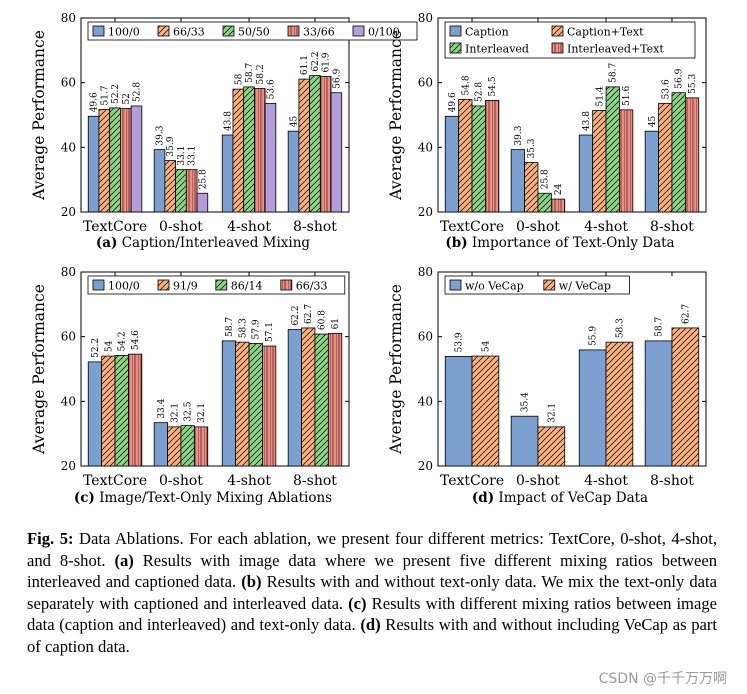 Image resolution: width=747 pixels, height=694 pixels. What do you see at coordinates (213, 243) in the screenshot?
I see `panel-title: Caption/Interleaved Mixing` at bounding box center [213, 243].